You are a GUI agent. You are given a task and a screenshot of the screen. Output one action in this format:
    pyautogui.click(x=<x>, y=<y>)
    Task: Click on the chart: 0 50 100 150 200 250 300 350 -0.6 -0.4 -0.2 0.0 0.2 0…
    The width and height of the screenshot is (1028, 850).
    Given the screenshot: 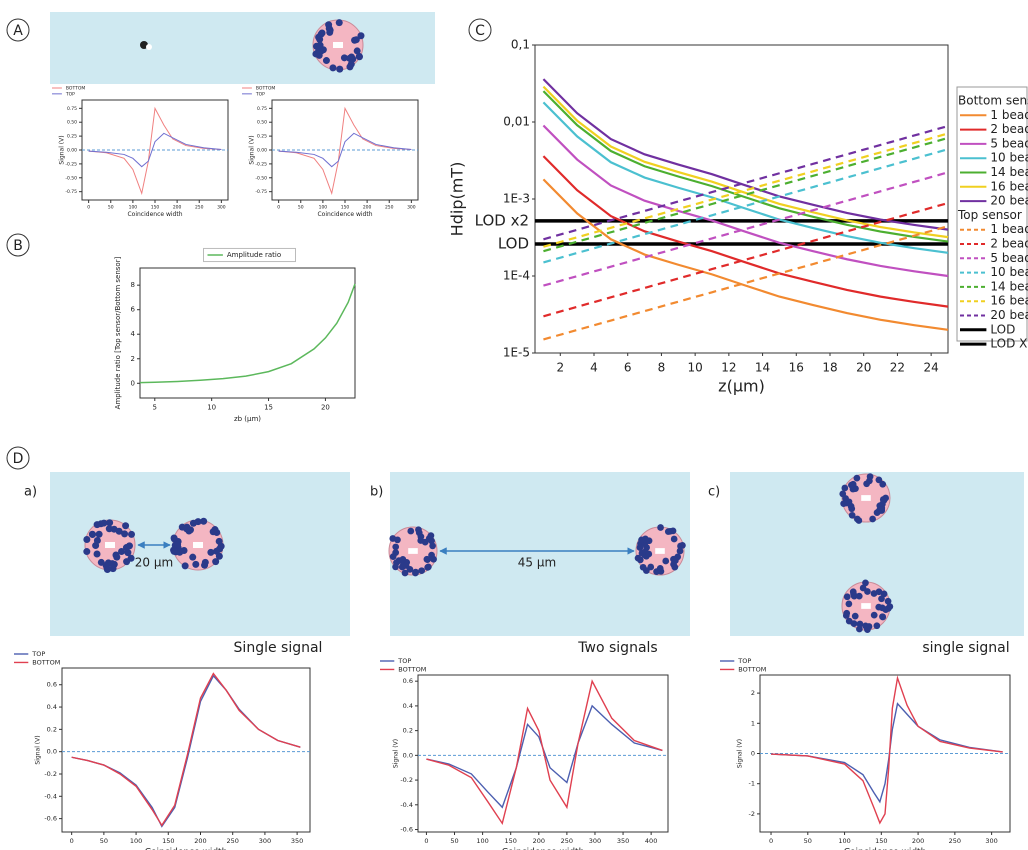 What is the action you would take?
    pyautogui.click(x=168, y=745)
    